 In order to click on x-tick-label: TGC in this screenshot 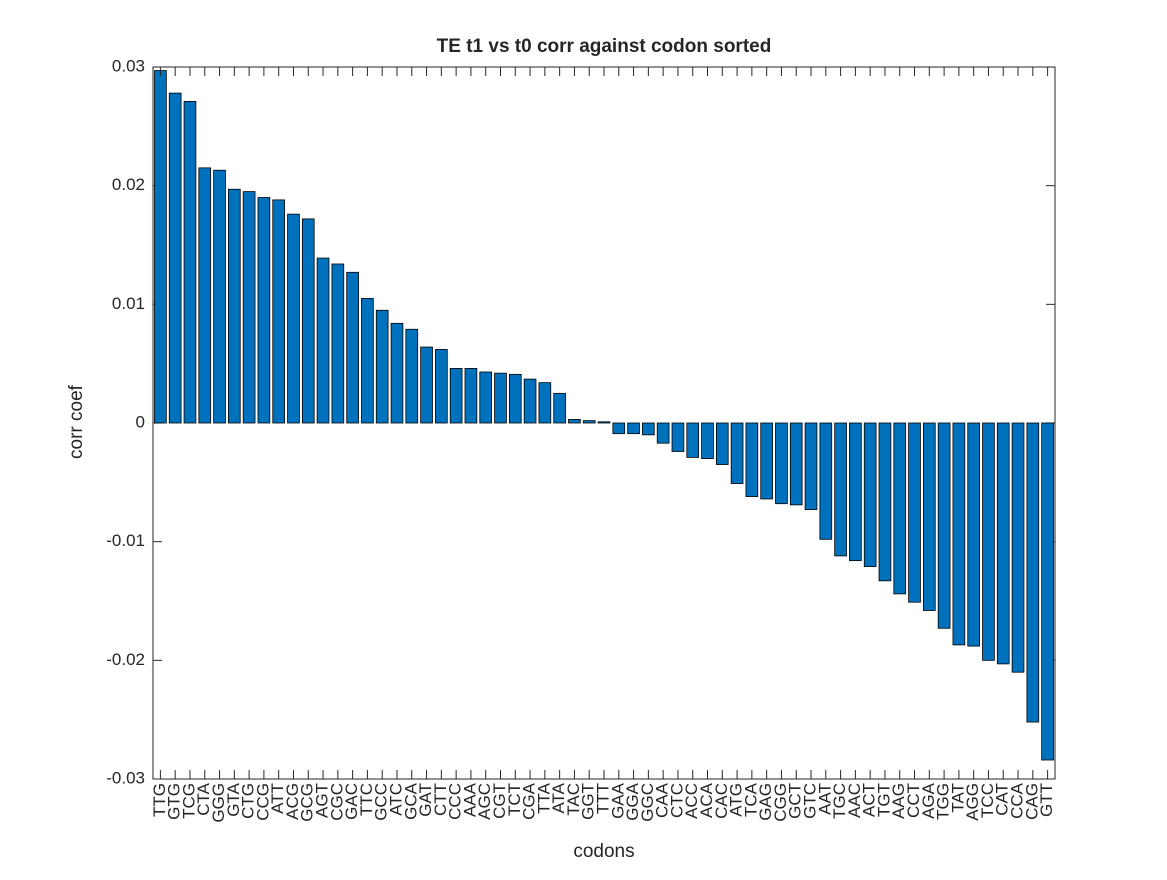, I will do `click(839, 801)`.